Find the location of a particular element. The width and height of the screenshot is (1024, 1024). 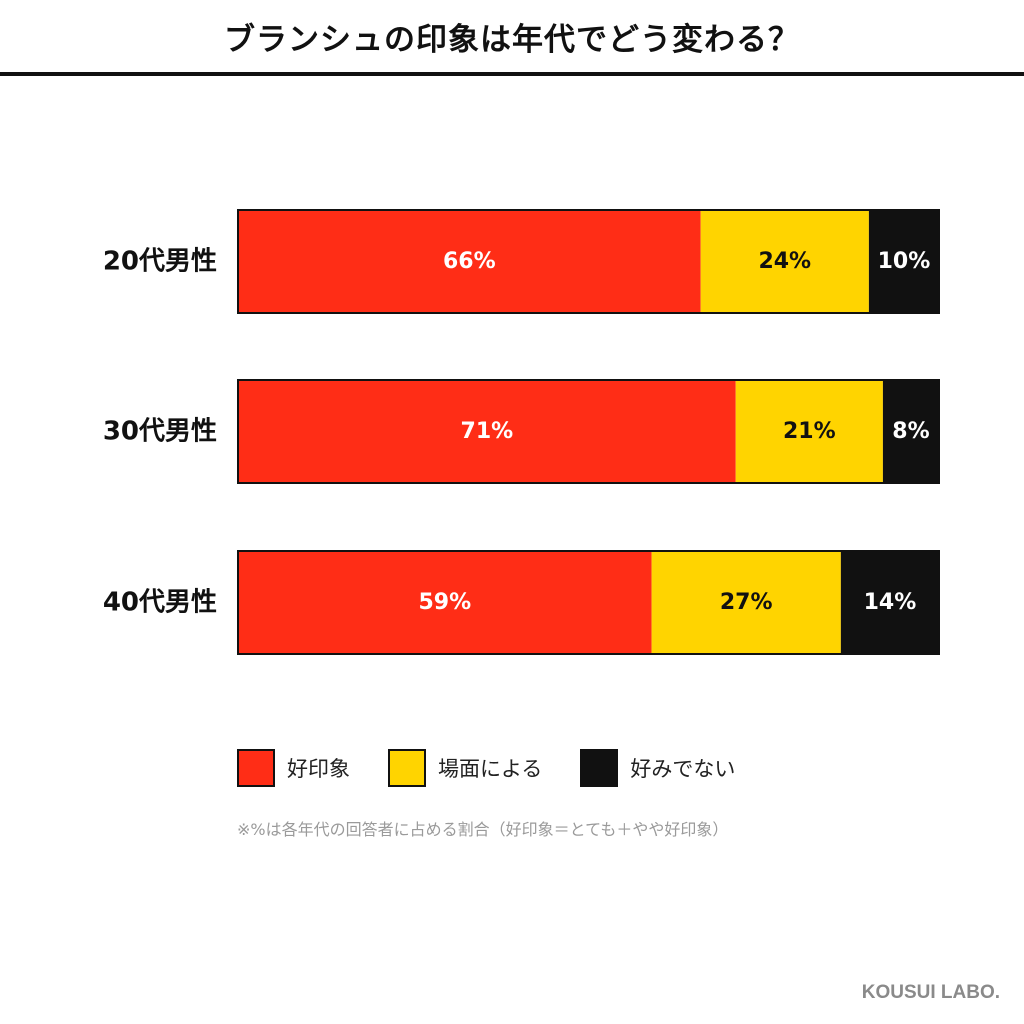

brand-logo-text: KOUSUI LABO. is located at coordinates (930, 992).